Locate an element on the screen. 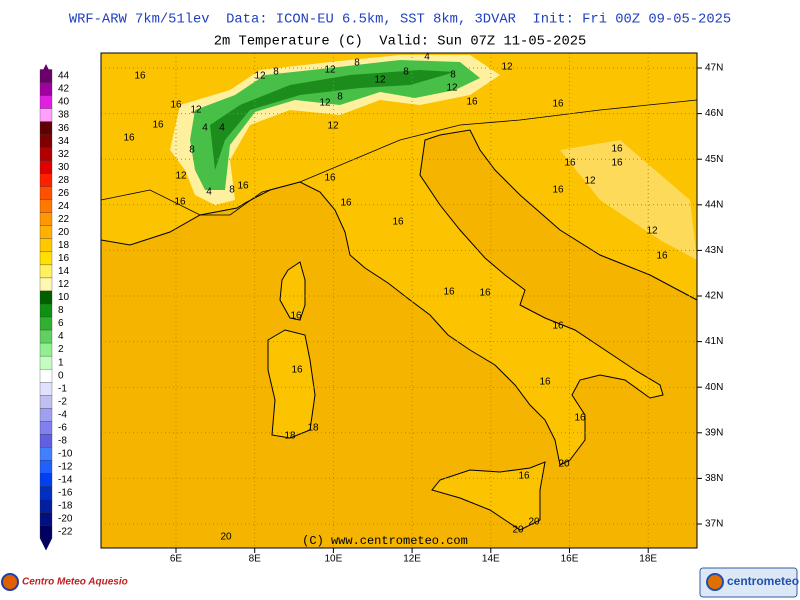 The height and width of the screenshot is (600, 800). colorbar-label: -20 is located at coordinates (65, 519).